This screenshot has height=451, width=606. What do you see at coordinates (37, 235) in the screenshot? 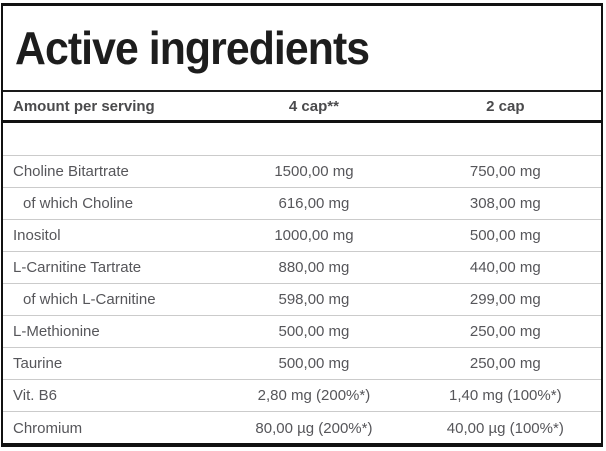
I see `ingredient-name: Inositol` at bounding box center [37, 235].